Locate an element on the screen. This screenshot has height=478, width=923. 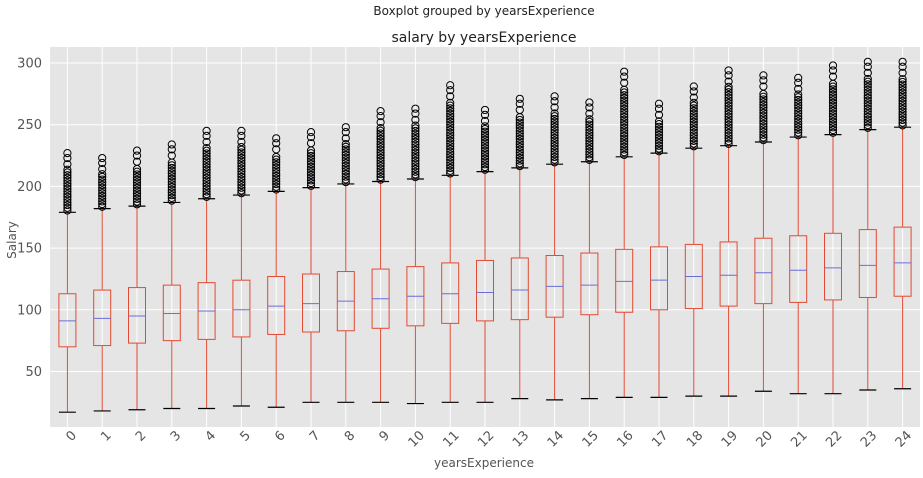
y-tick-label: 200 is located at coordinates (29, 187).